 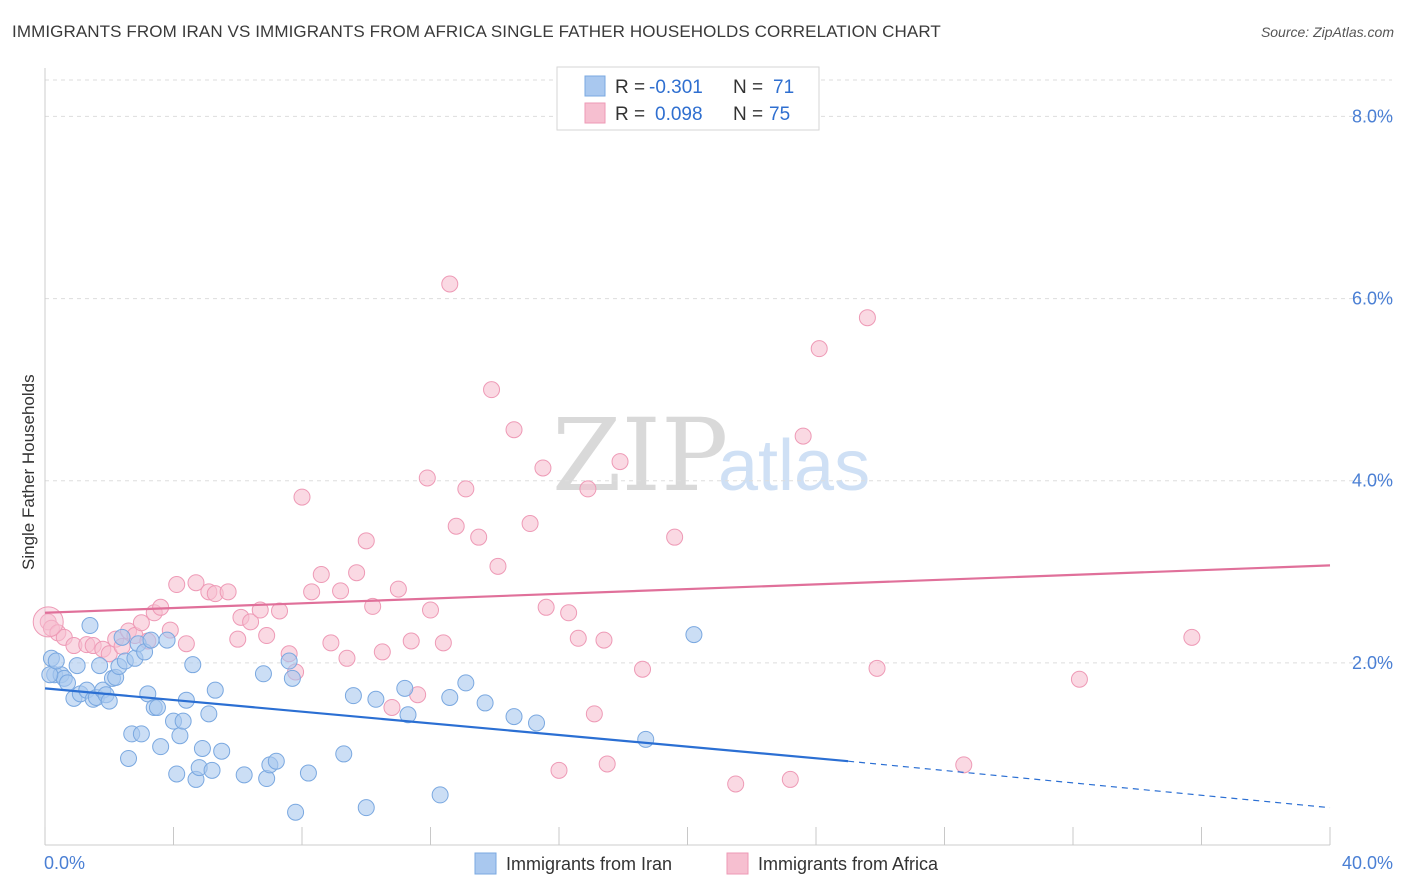 I want to click on y-tick-label: 4.0%, so click(x=1372, y=481).